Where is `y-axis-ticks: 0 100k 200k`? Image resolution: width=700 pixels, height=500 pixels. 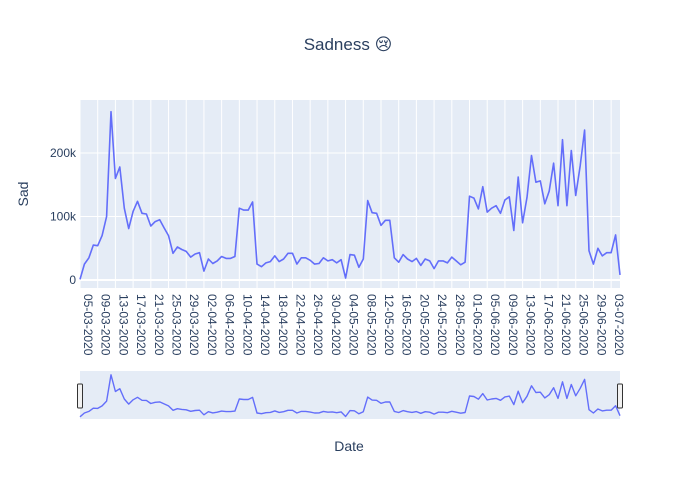 y-axis-ticks: 0 100k 200k is located at coordinates (63, 216).